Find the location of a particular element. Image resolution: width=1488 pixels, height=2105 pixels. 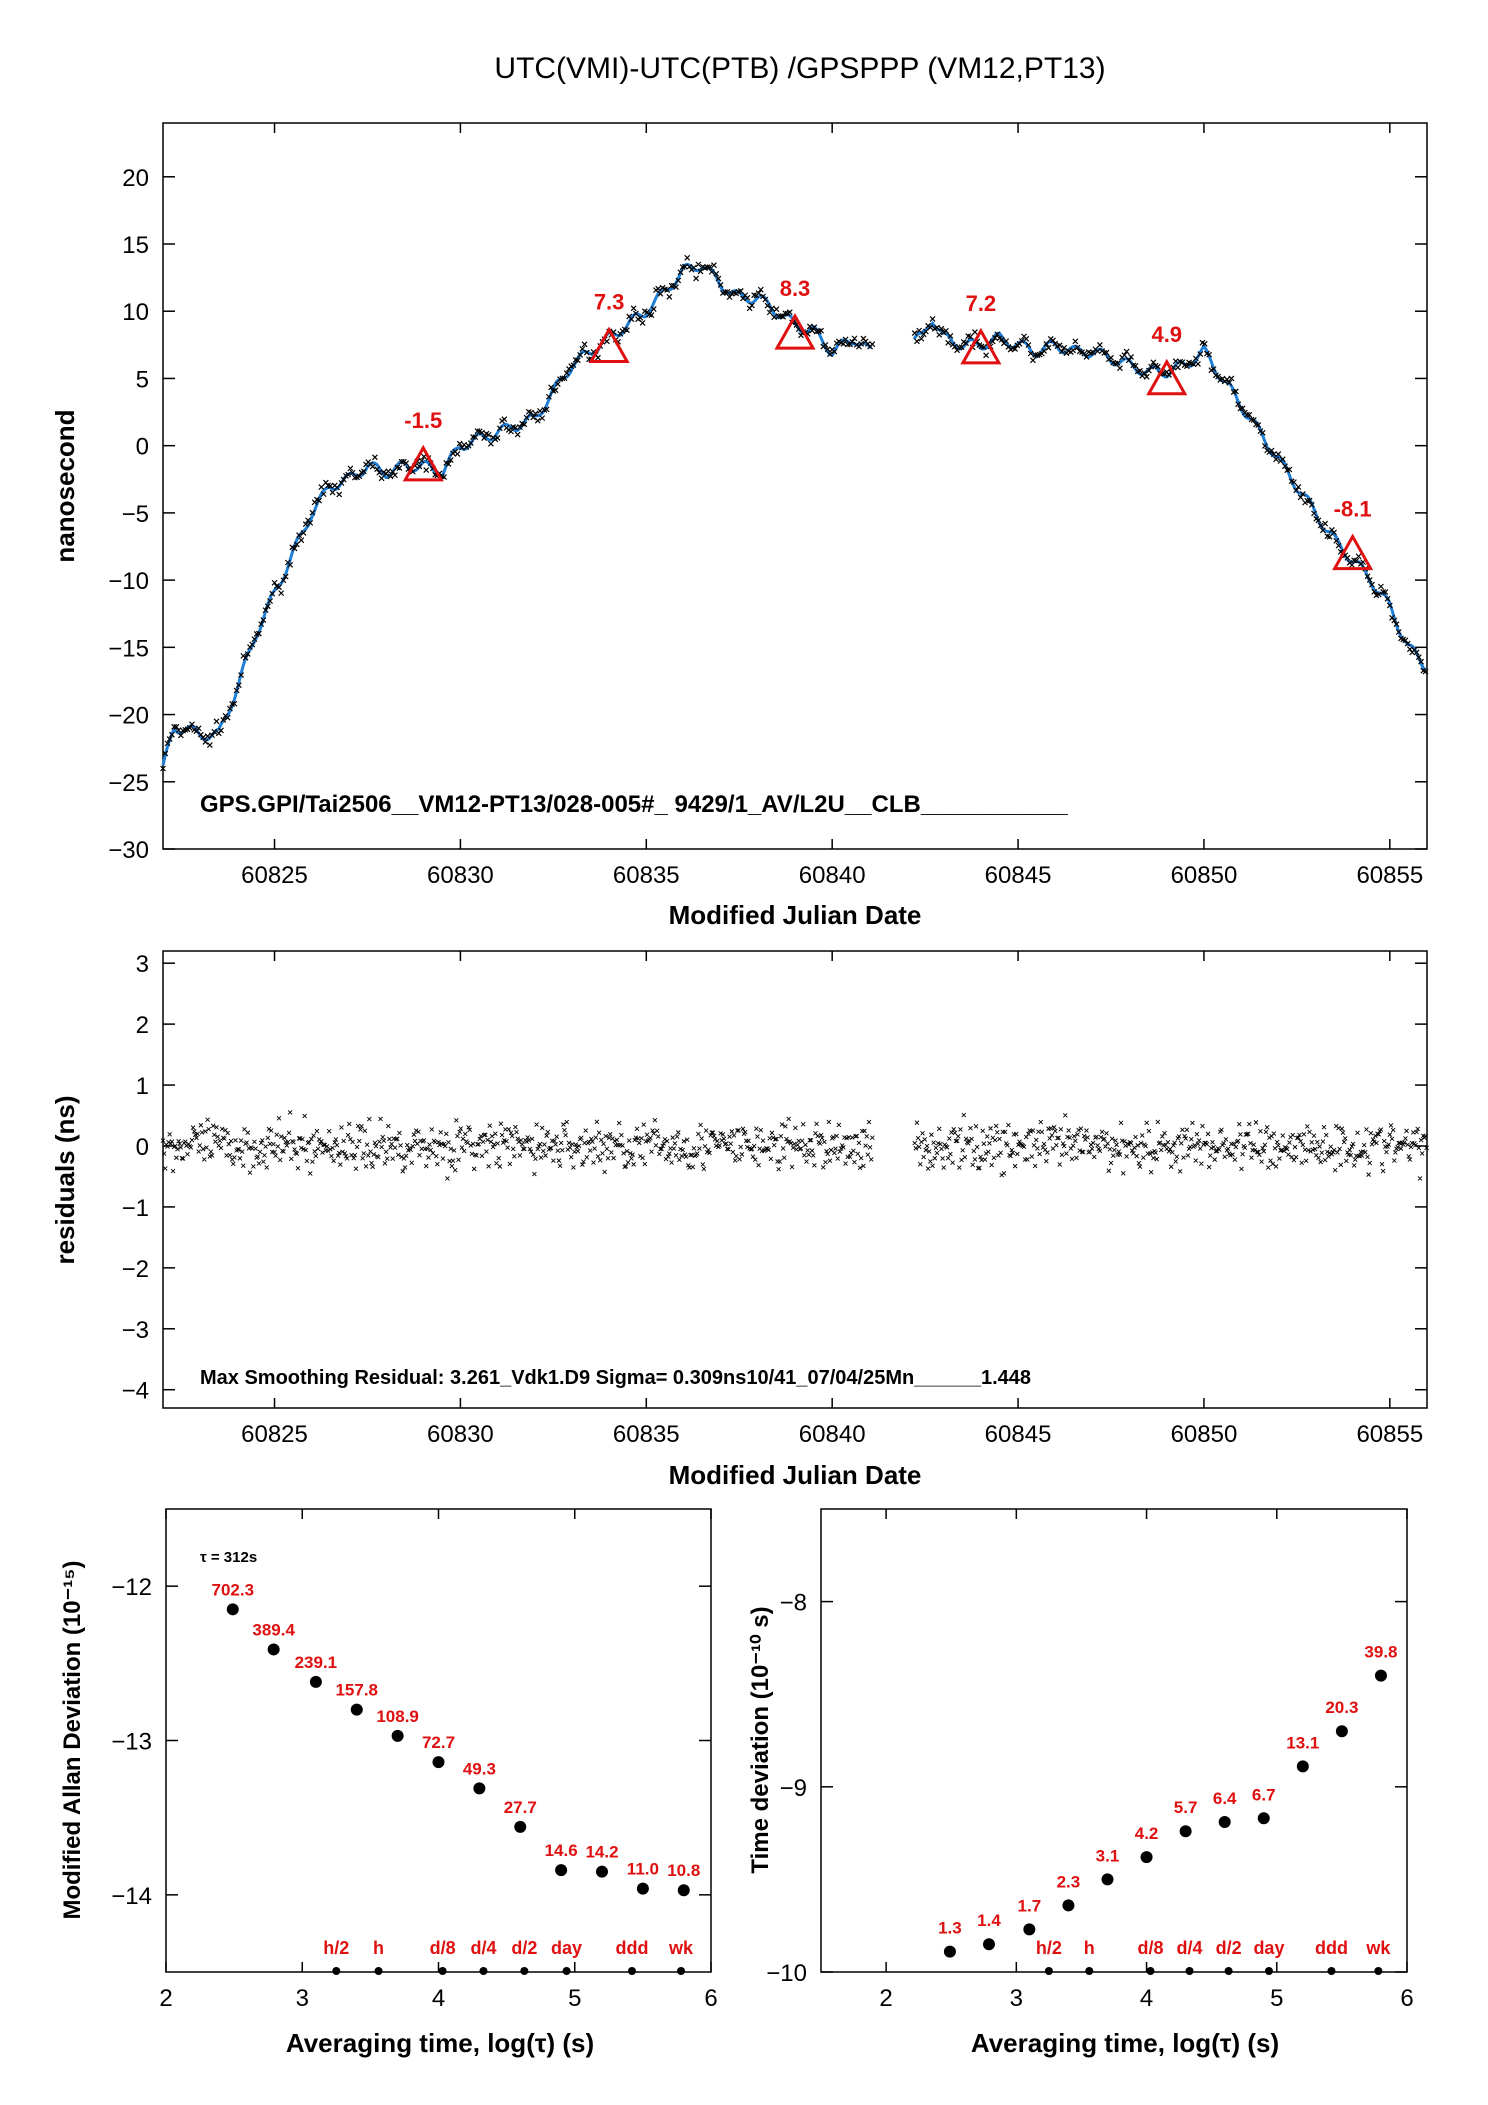

y-tick-label: 3 is located at coordinates (142, 964).